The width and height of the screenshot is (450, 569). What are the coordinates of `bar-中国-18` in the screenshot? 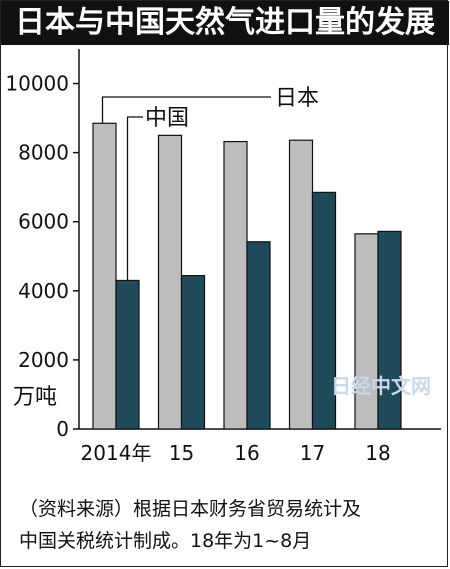 It's located at (389, 330).